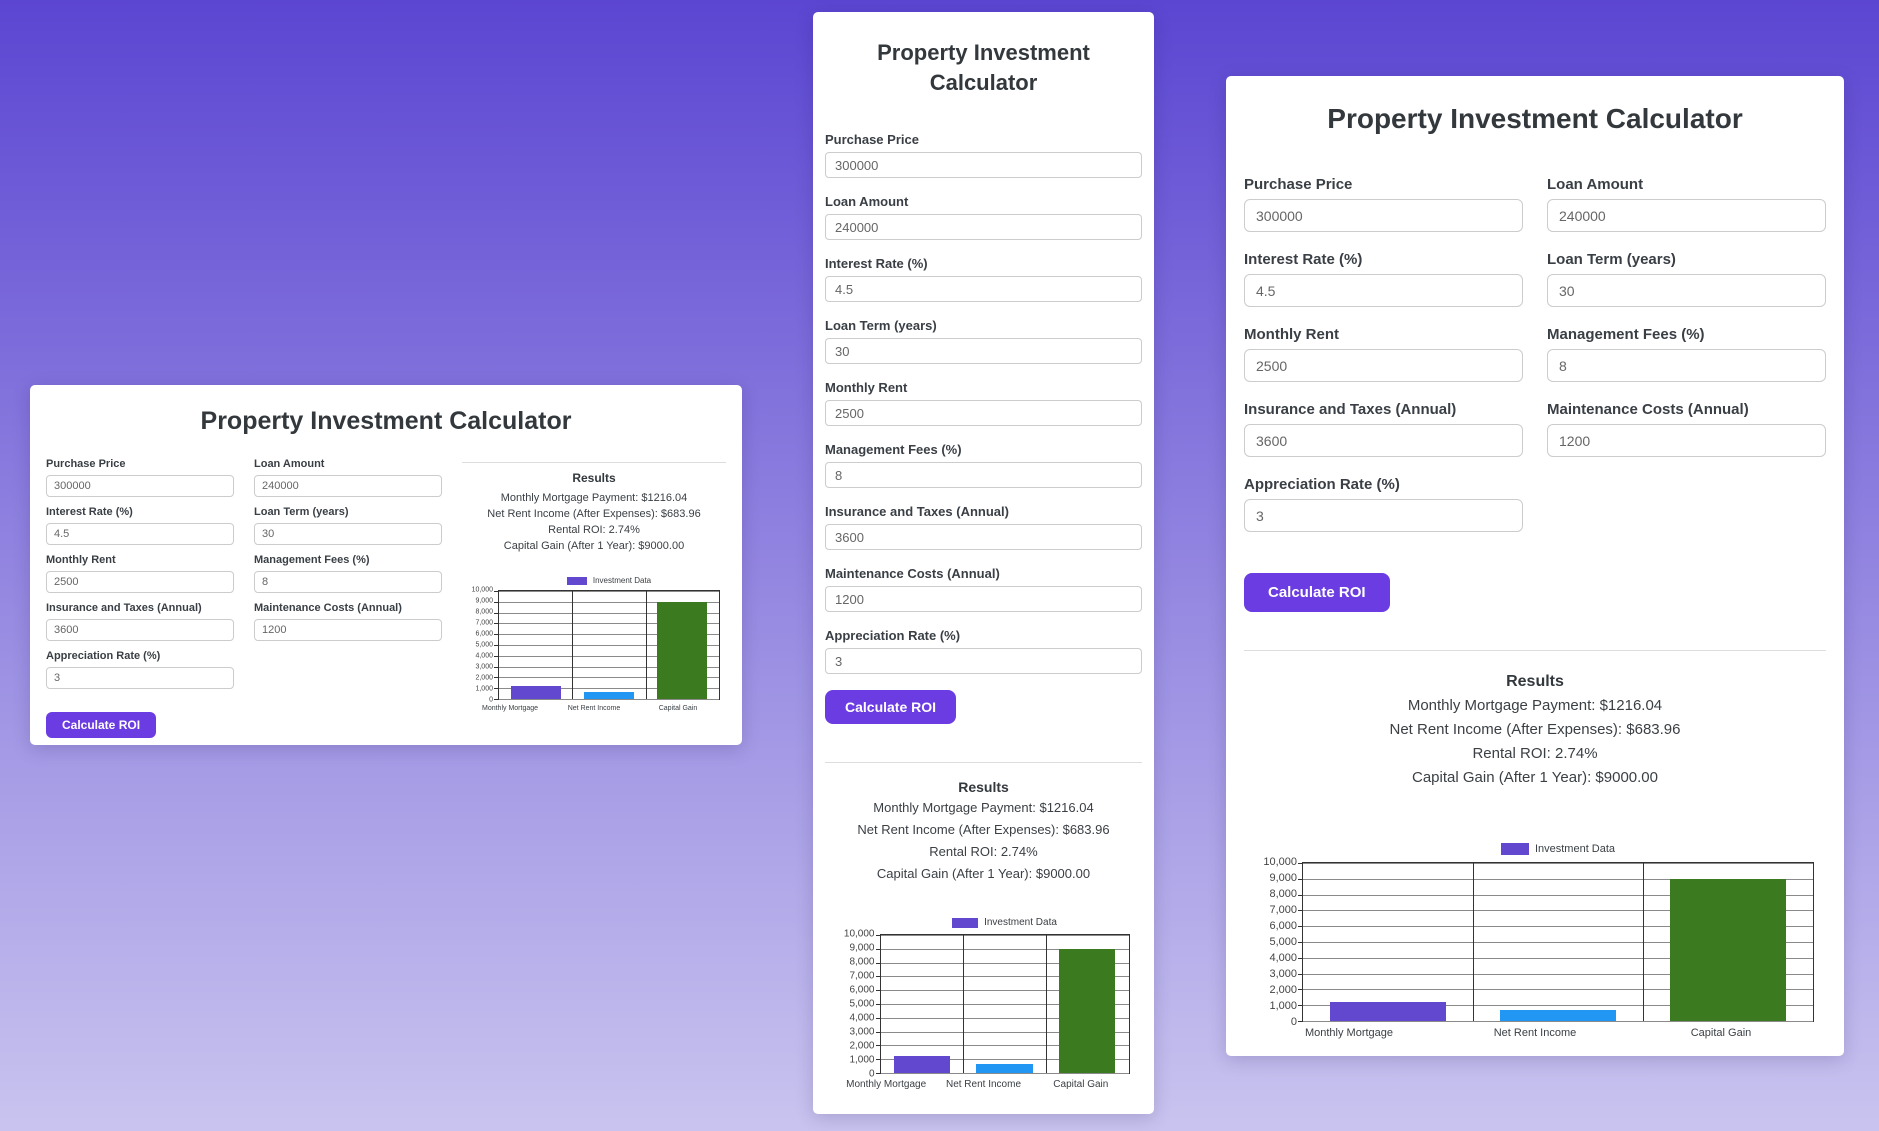 This screenshot has width=1879, height=1131. What do you see at coordinates (312, 560) in the screenshot?
I see `management-fees-label: Management Fees (%)` at bounding box center [312, 560].